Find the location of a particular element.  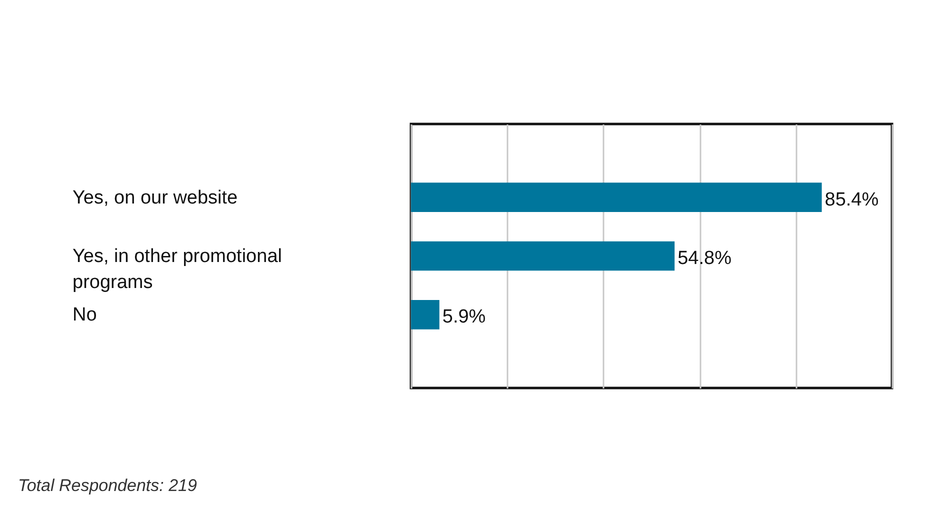

text: Total Respondents: 219 is located at coordinates (107, 486).